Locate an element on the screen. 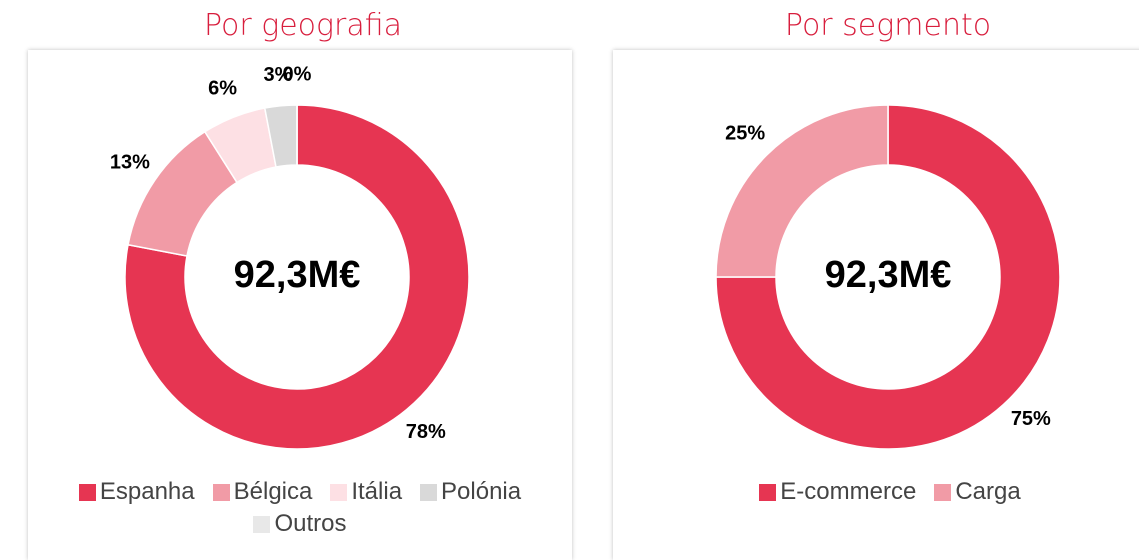 The height and width of the screenshot is (560, 1139). legend-item: Carga is located at coordinates (977, 492).